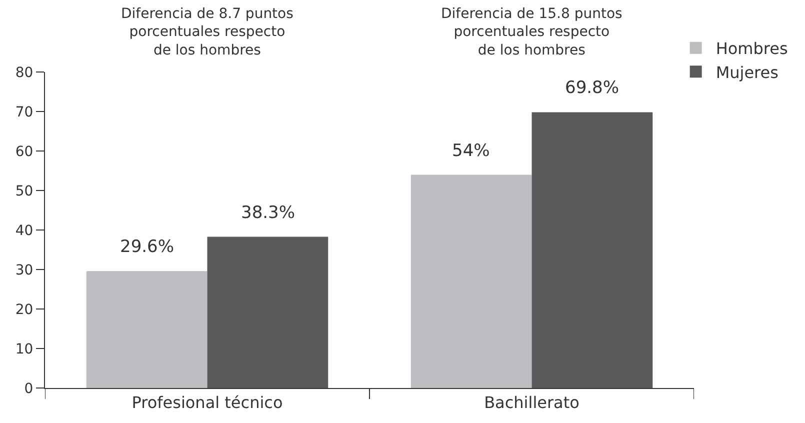 The width and height of the screenshot is (805, 423). I want to click on text: Diferencia de 15.8 puntos porcentuales respecto de los hombres, so click(531, 32).